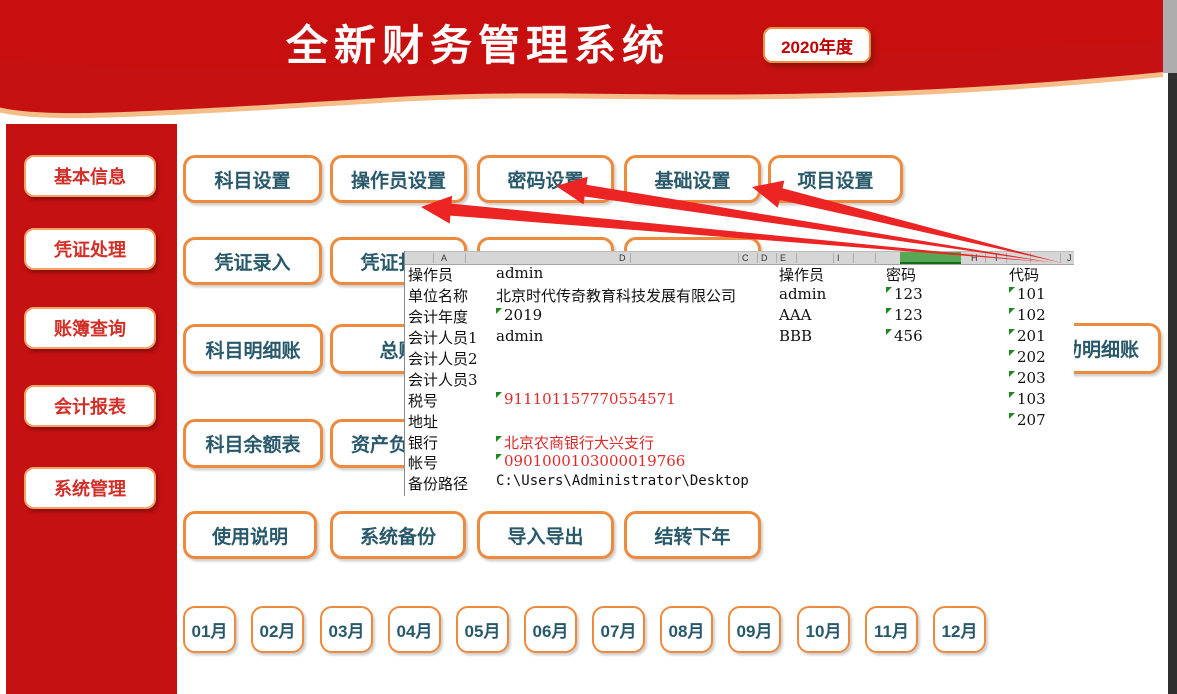 This screenshot has width=1177, height=694. I want to click on month-04-button: 04月, so click(414, 629).